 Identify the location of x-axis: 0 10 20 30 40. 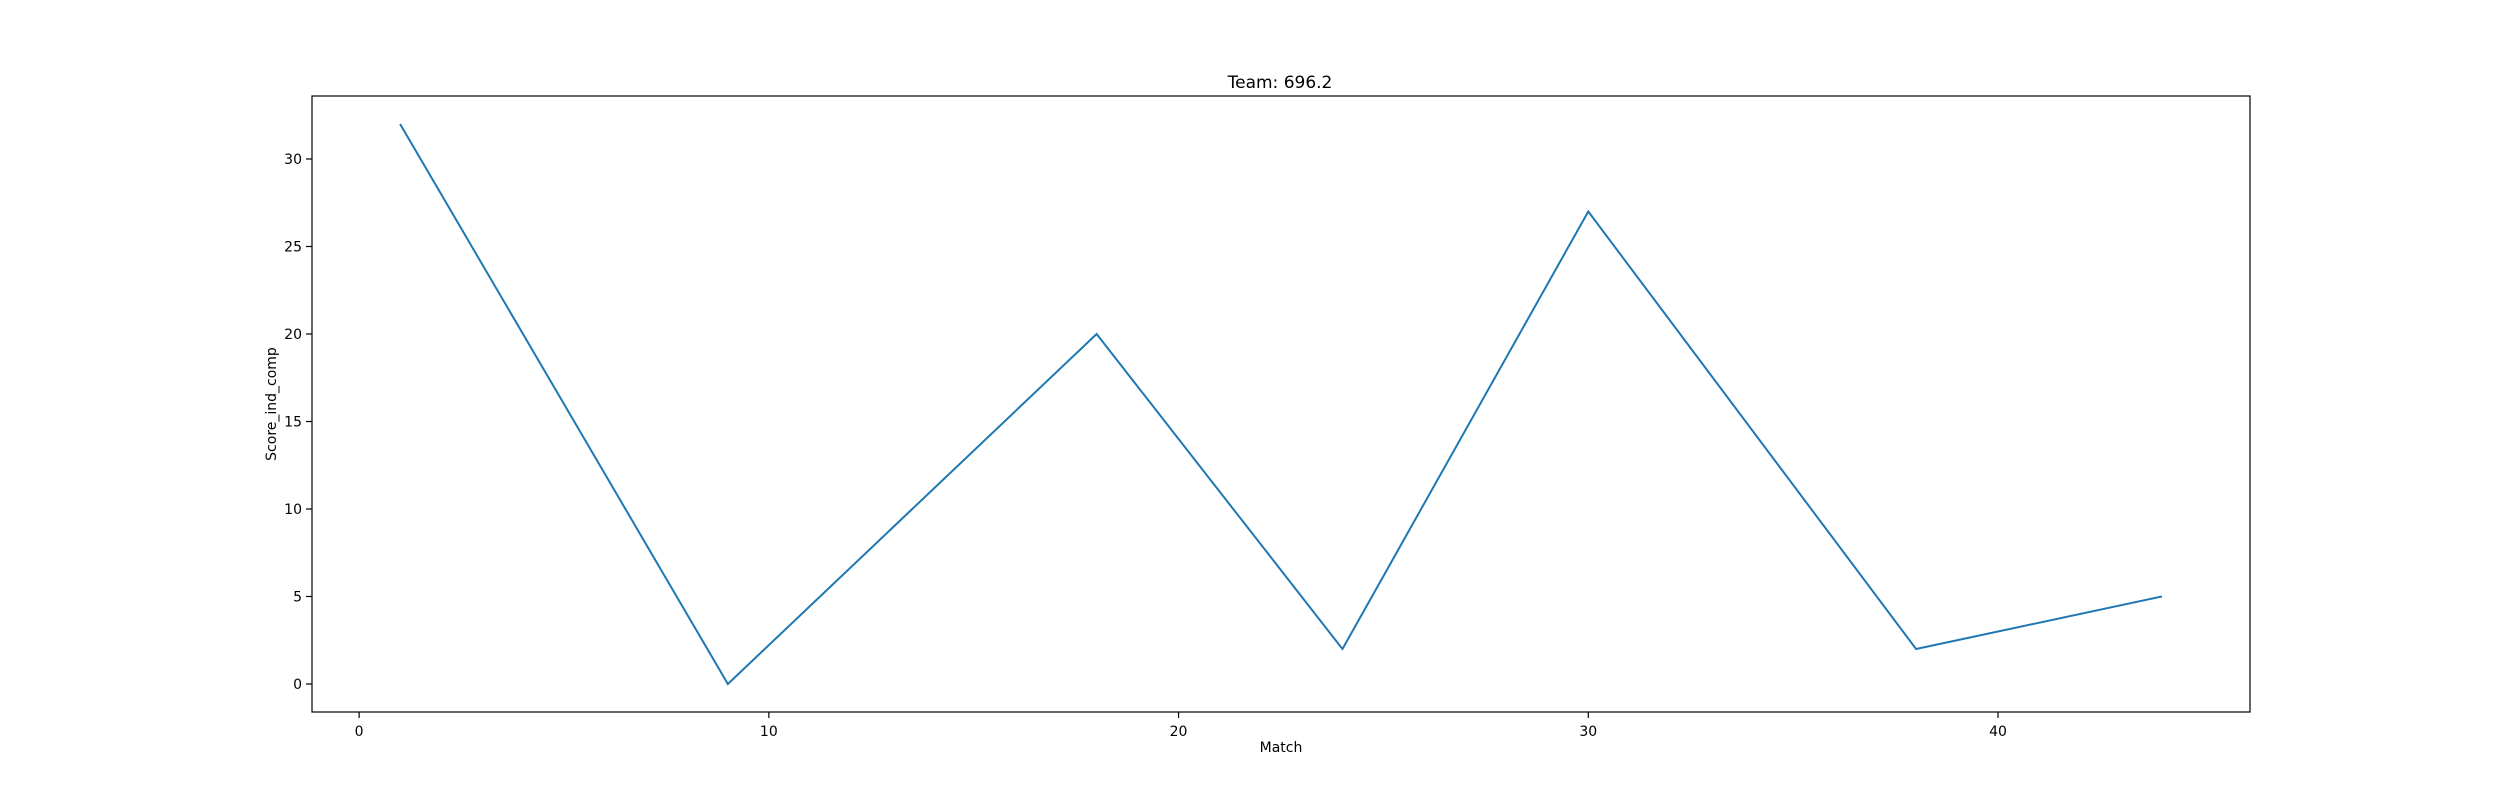
(1181, 726).